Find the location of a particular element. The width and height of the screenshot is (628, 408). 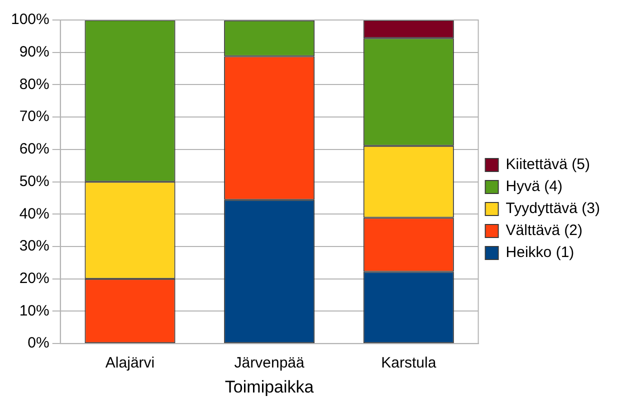

y-tick-label: 70% is located at coordinates (34, 117).